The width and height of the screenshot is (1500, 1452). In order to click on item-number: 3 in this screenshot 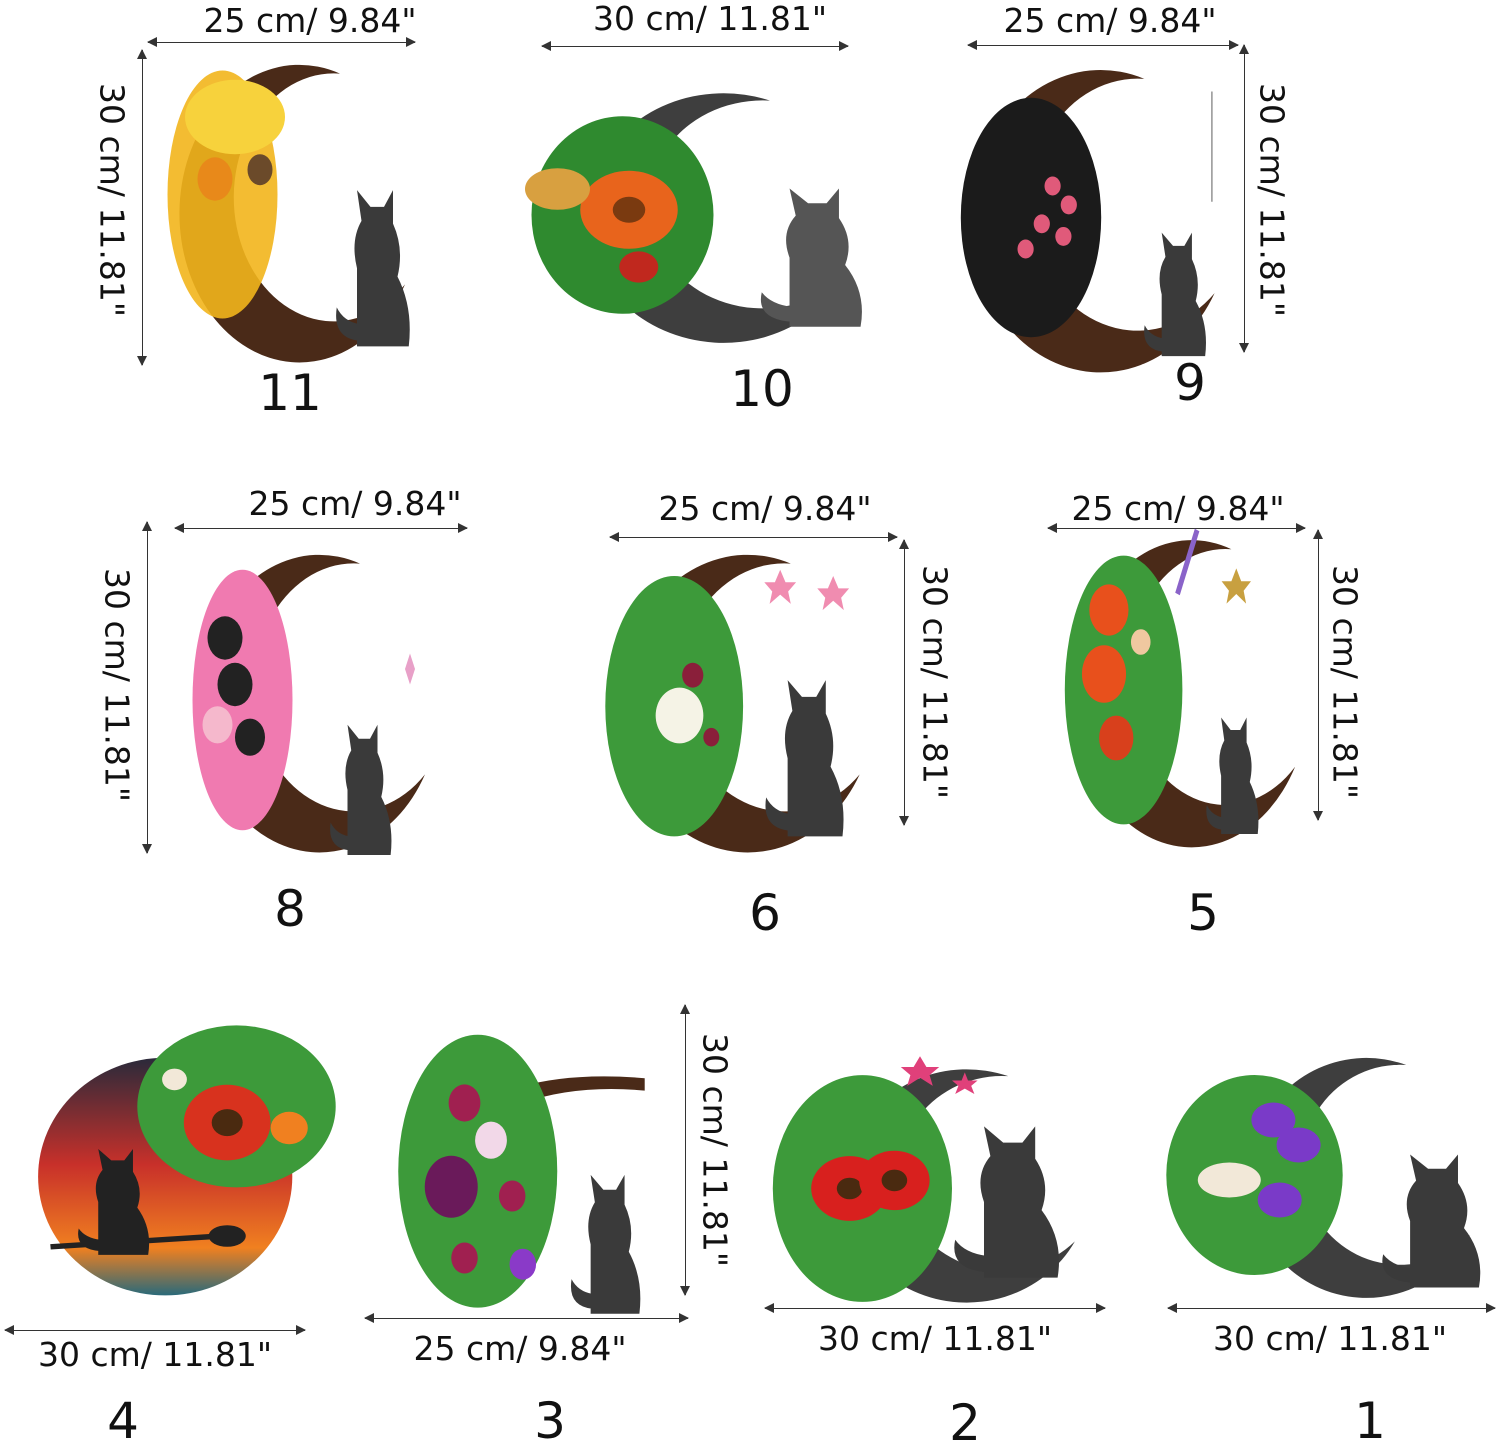, I will do `click(550, 1421)`.